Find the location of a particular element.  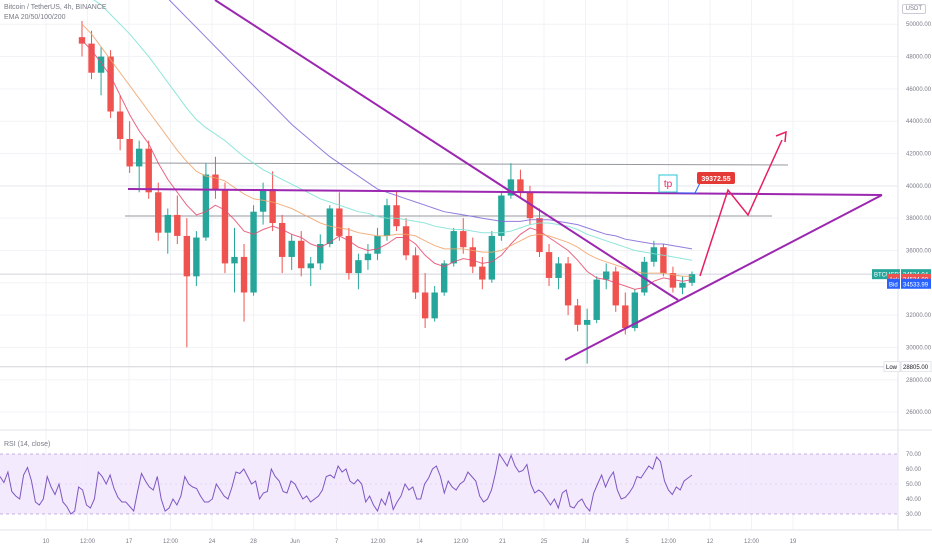

projection-arrow-head is located at coordinates (781, 136).